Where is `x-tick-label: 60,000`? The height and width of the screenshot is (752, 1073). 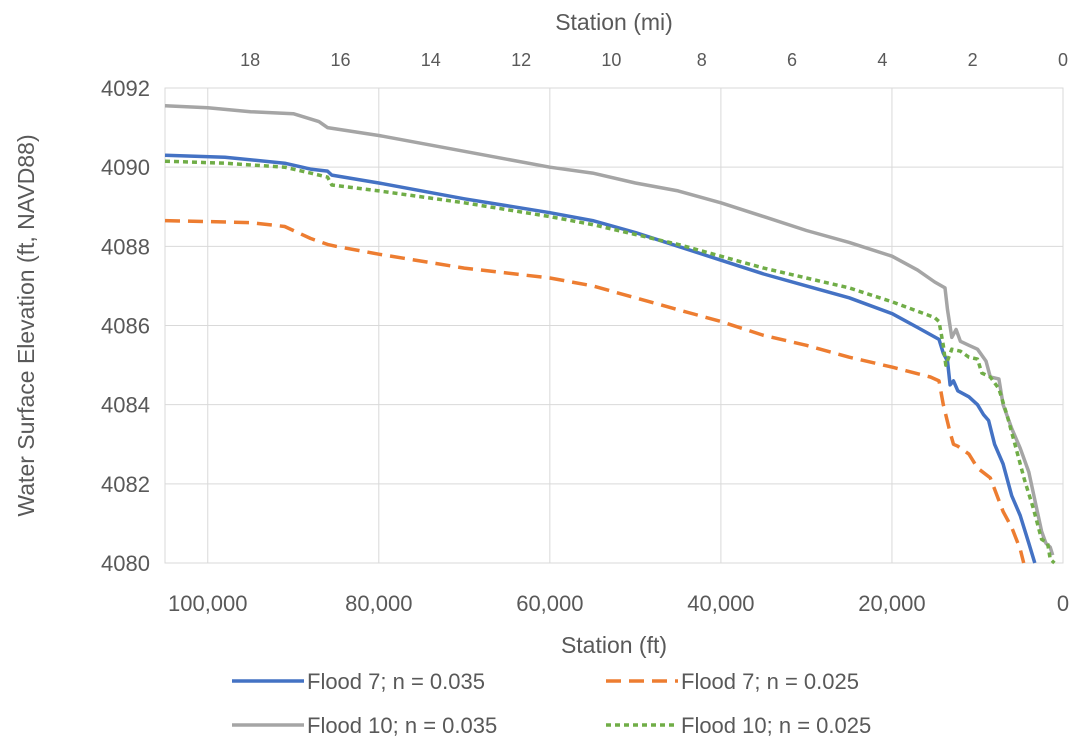
x-tick-label: 60,000 is located at coordinates (549, 603).